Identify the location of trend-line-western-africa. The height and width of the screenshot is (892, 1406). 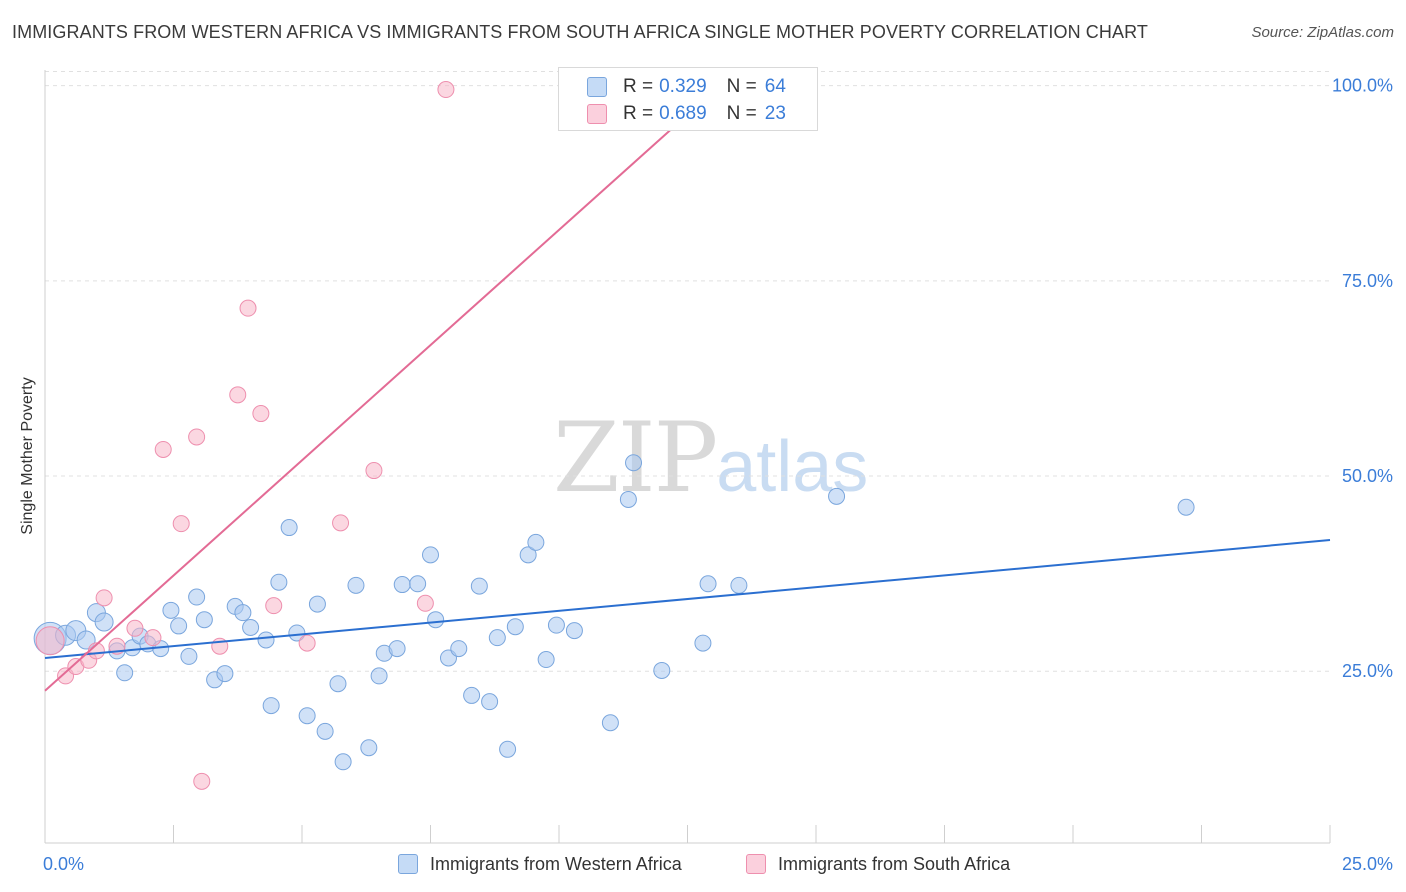
(687, 599).